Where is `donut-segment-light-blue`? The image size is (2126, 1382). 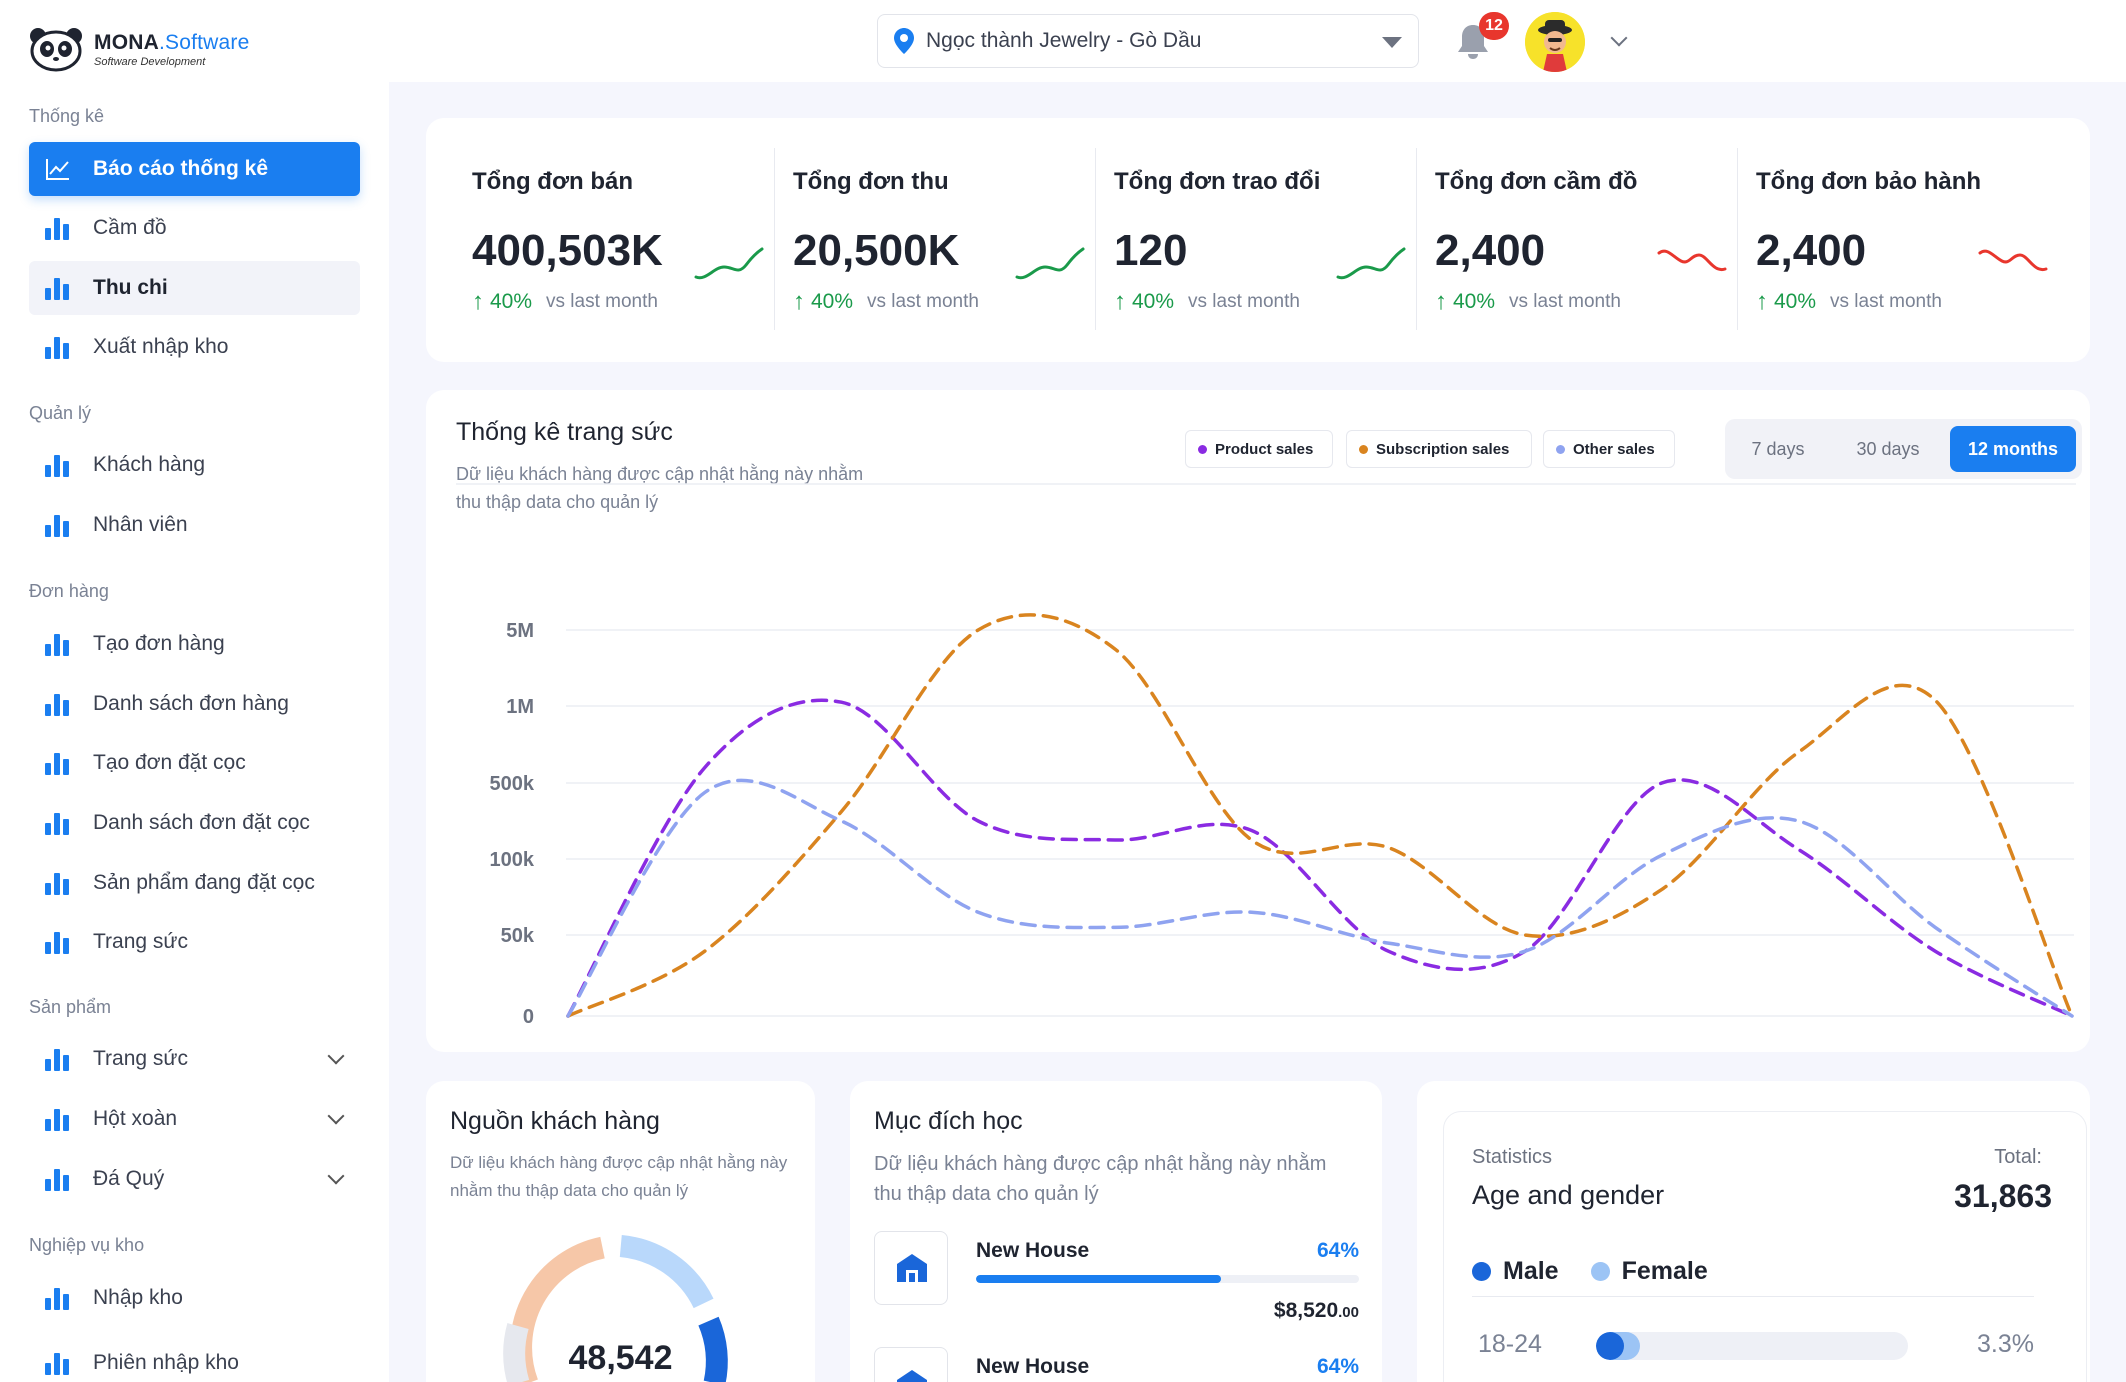 donut-segment-light-blue is located at coordinates (666, 1272).